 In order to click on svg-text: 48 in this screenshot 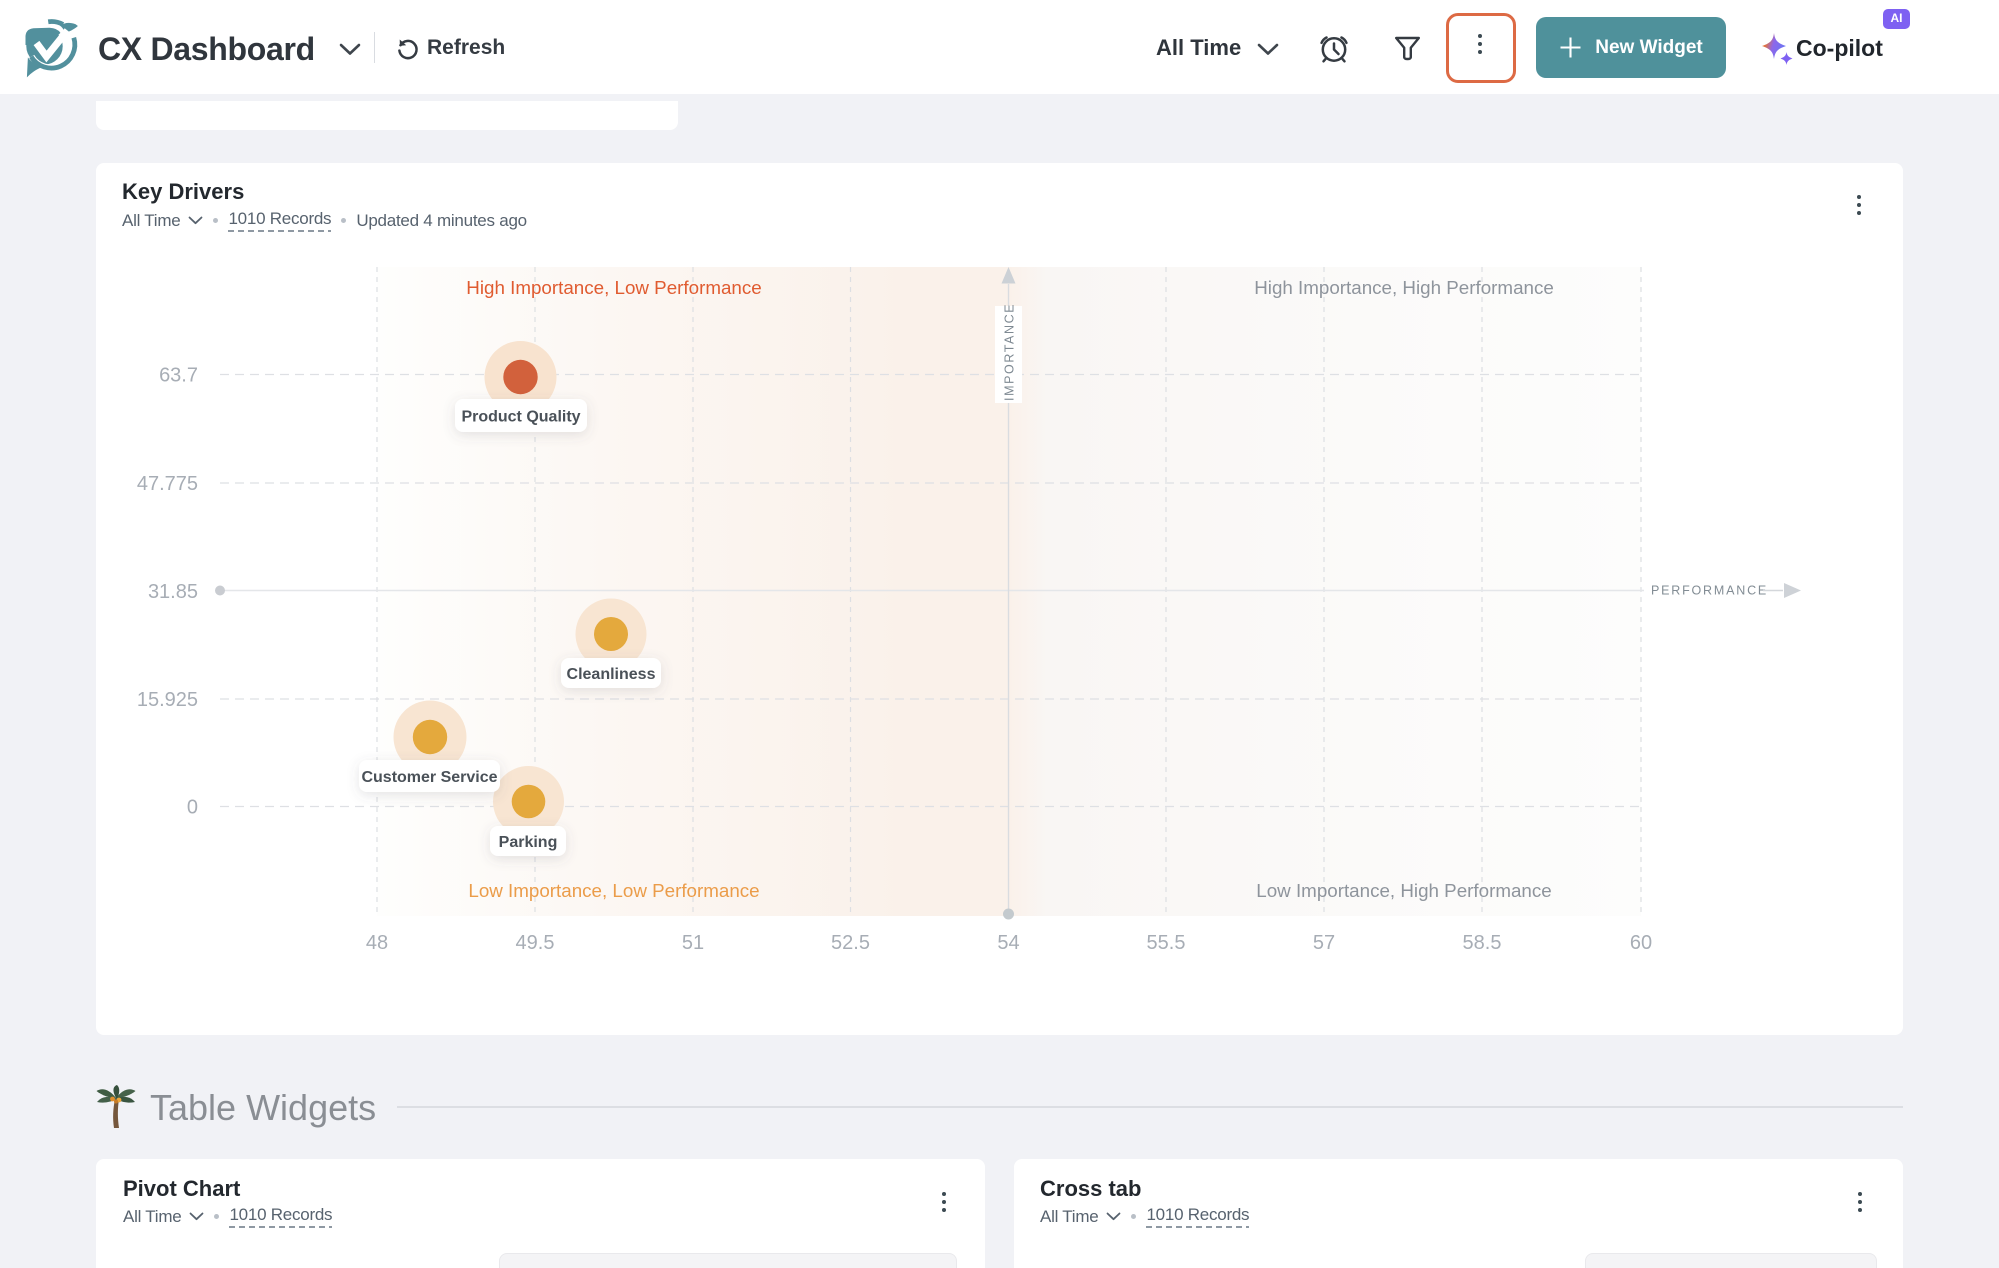, I will do `click(377, 943)`.